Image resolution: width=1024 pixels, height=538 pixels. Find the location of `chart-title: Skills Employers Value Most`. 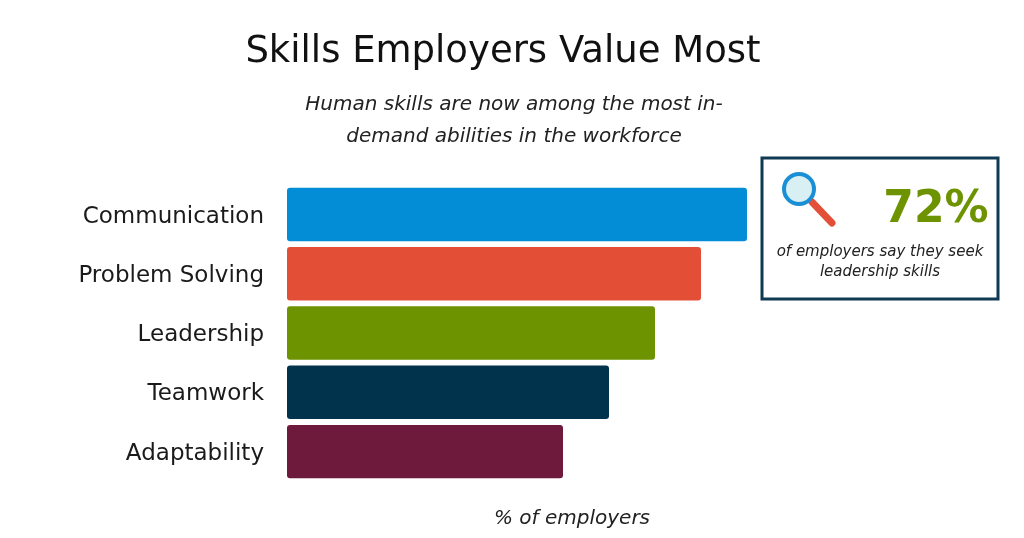

chart-title: Skills Employers Value Most is located at coordinates (503, 49).